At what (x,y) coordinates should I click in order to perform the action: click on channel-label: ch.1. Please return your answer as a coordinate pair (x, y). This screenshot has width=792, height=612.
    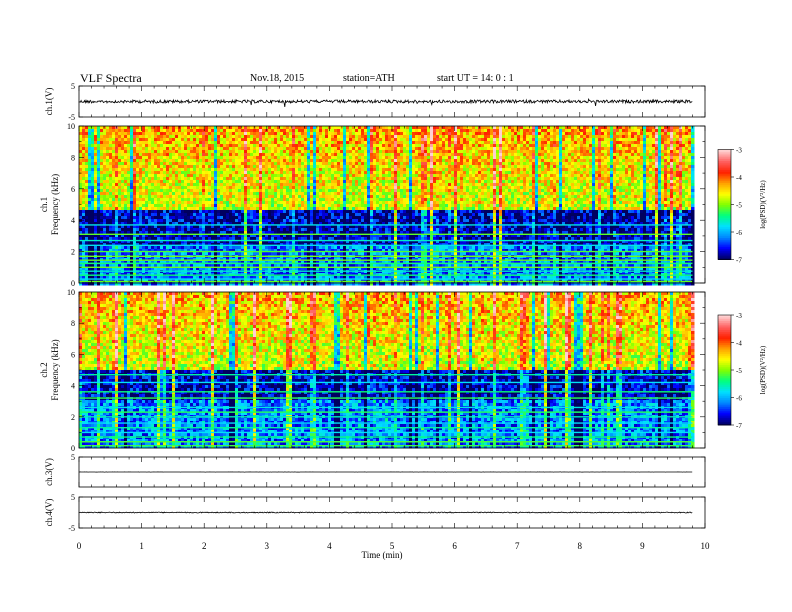
    Looking at the image, I should click on (44, 204).